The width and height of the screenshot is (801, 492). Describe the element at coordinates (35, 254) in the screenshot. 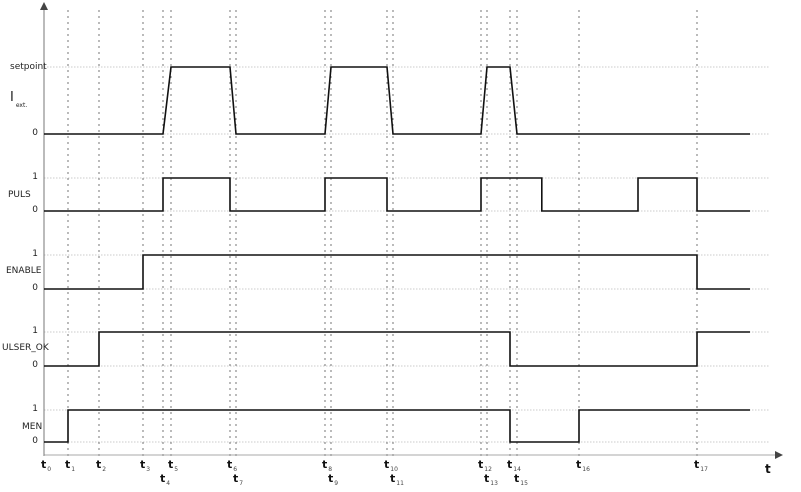

I see `enable-one-label: 1` at that location.